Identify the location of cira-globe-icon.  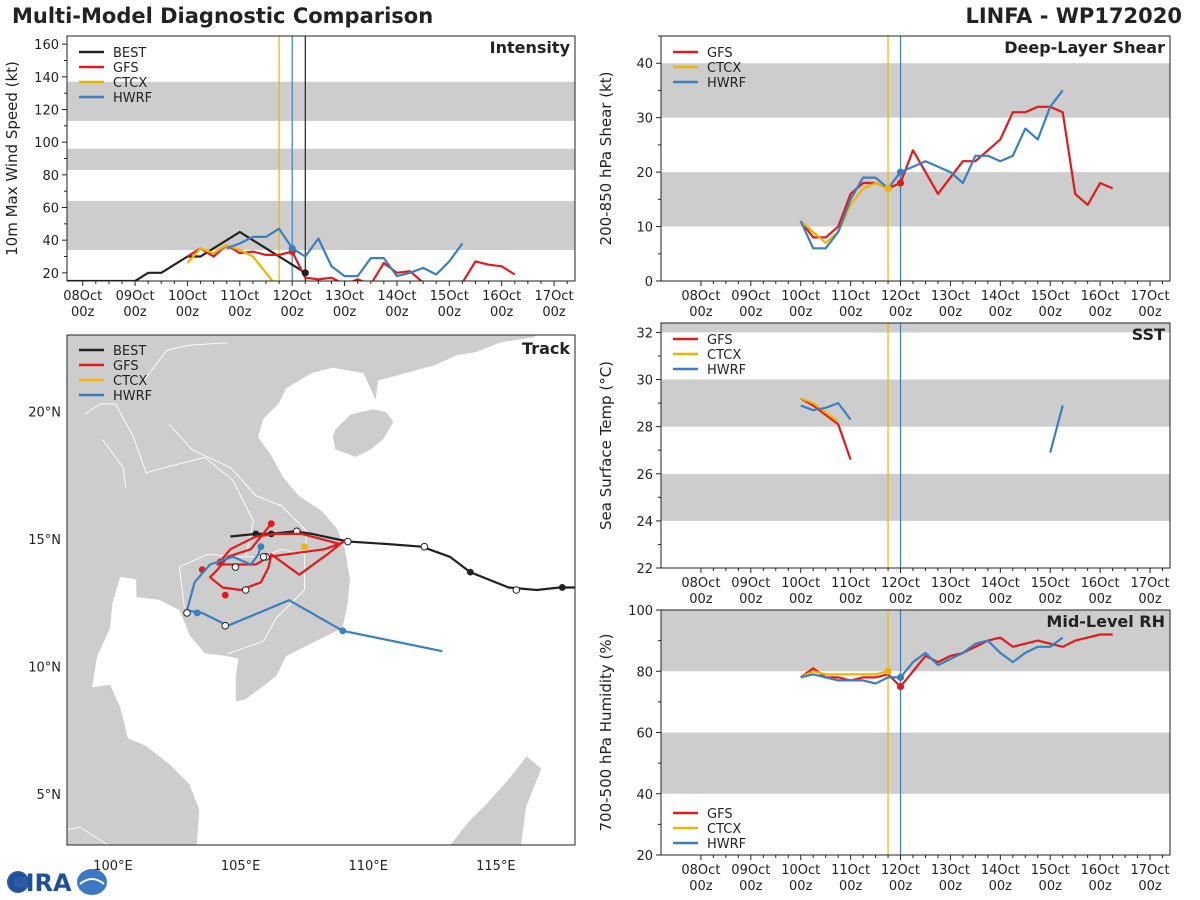
(18, 882).